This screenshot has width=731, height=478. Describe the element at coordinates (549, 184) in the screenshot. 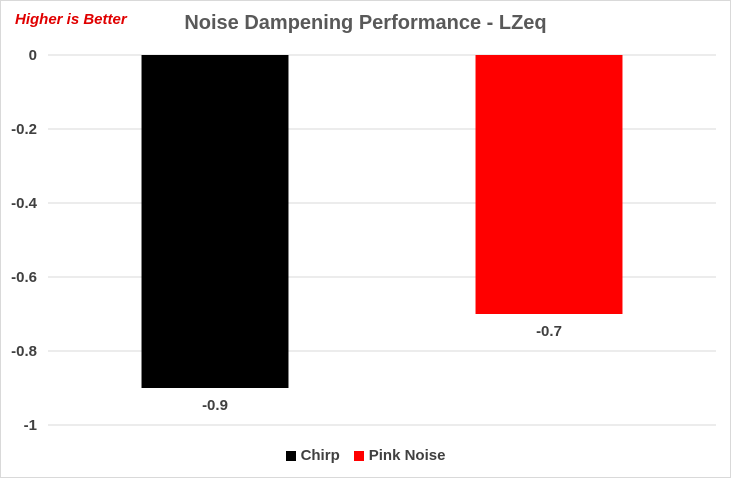

I see `bar-pink-noise` at that location.